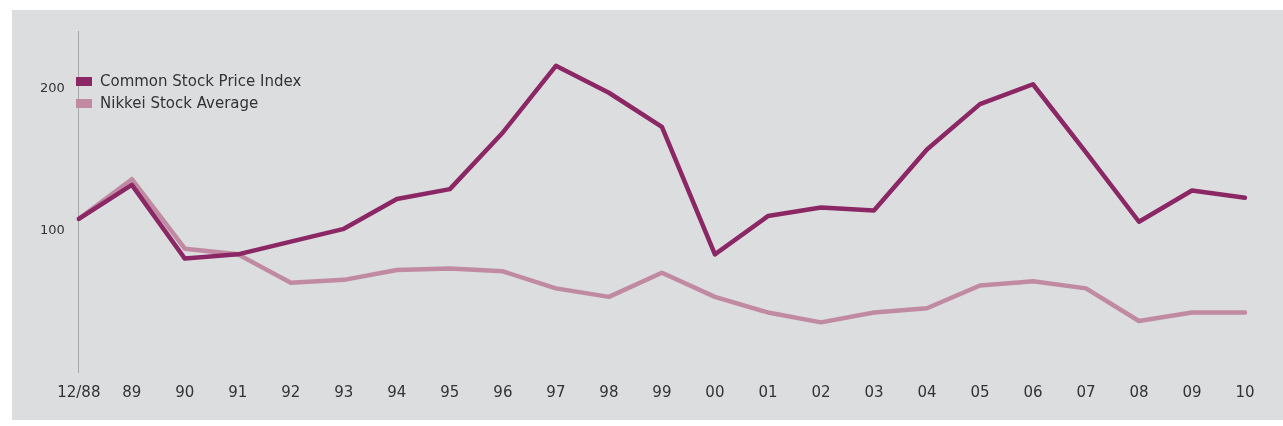 Image resolution: width=1283 pixels, height=426 pixels. Describe the element at coordinates (1086, 391) in the screenshot. I see `x-tick-label: 07` at that location.